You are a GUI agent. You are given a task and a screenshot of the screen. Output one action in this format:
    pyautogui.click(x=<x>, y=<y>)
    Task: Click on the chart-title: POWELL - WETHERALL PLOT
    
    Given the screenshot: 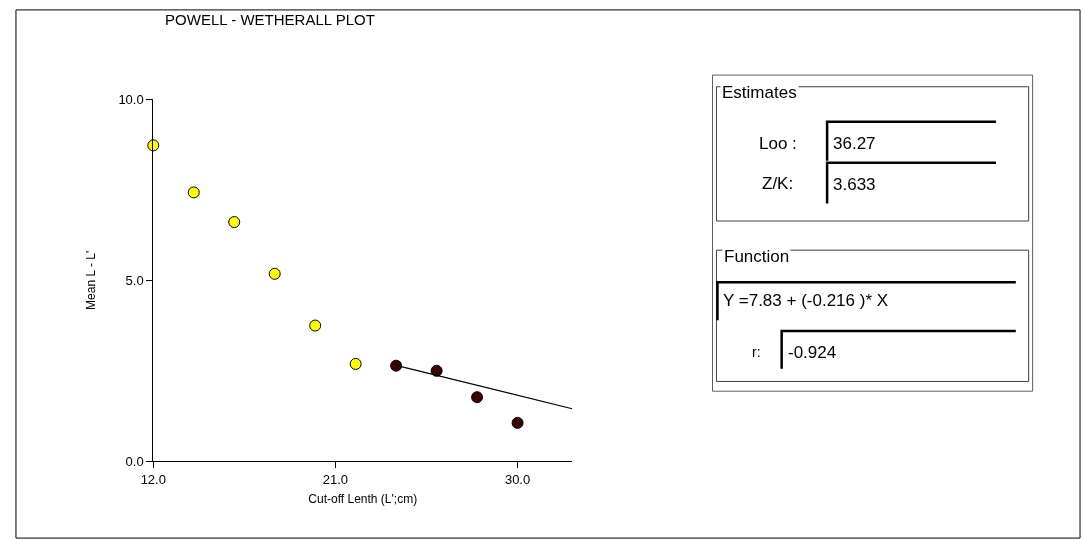 What is the action you would take?
    pyautogui.click(x=270, y=20)
    